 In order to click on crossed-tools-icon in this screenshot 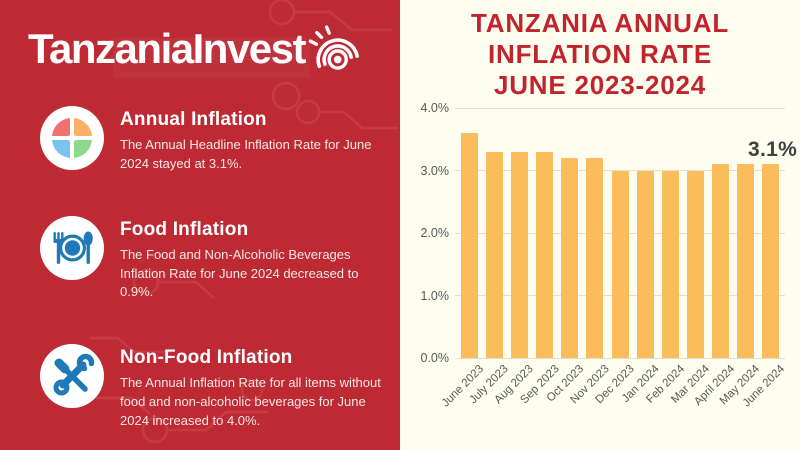, I will do `click(72, 376)`.